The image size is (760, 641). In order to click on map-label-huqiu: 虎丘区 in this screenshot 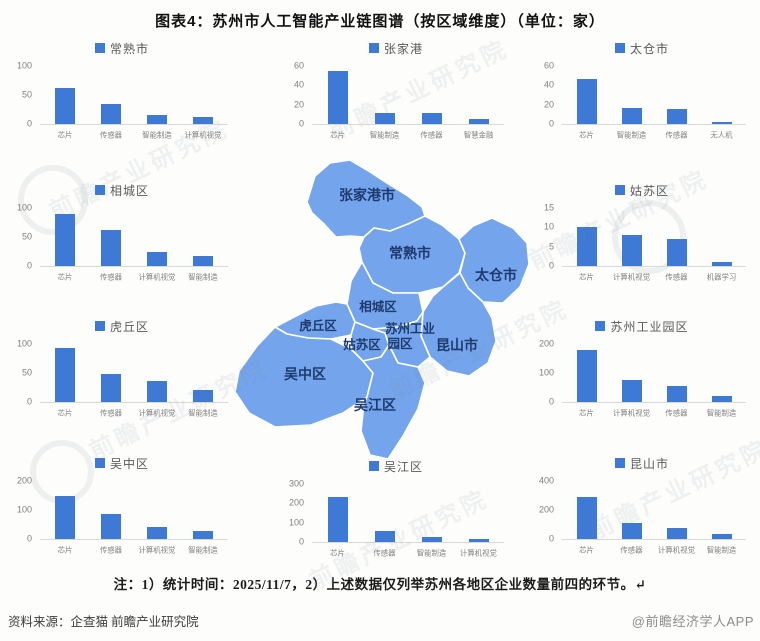, I will do `click(318, 325)`.